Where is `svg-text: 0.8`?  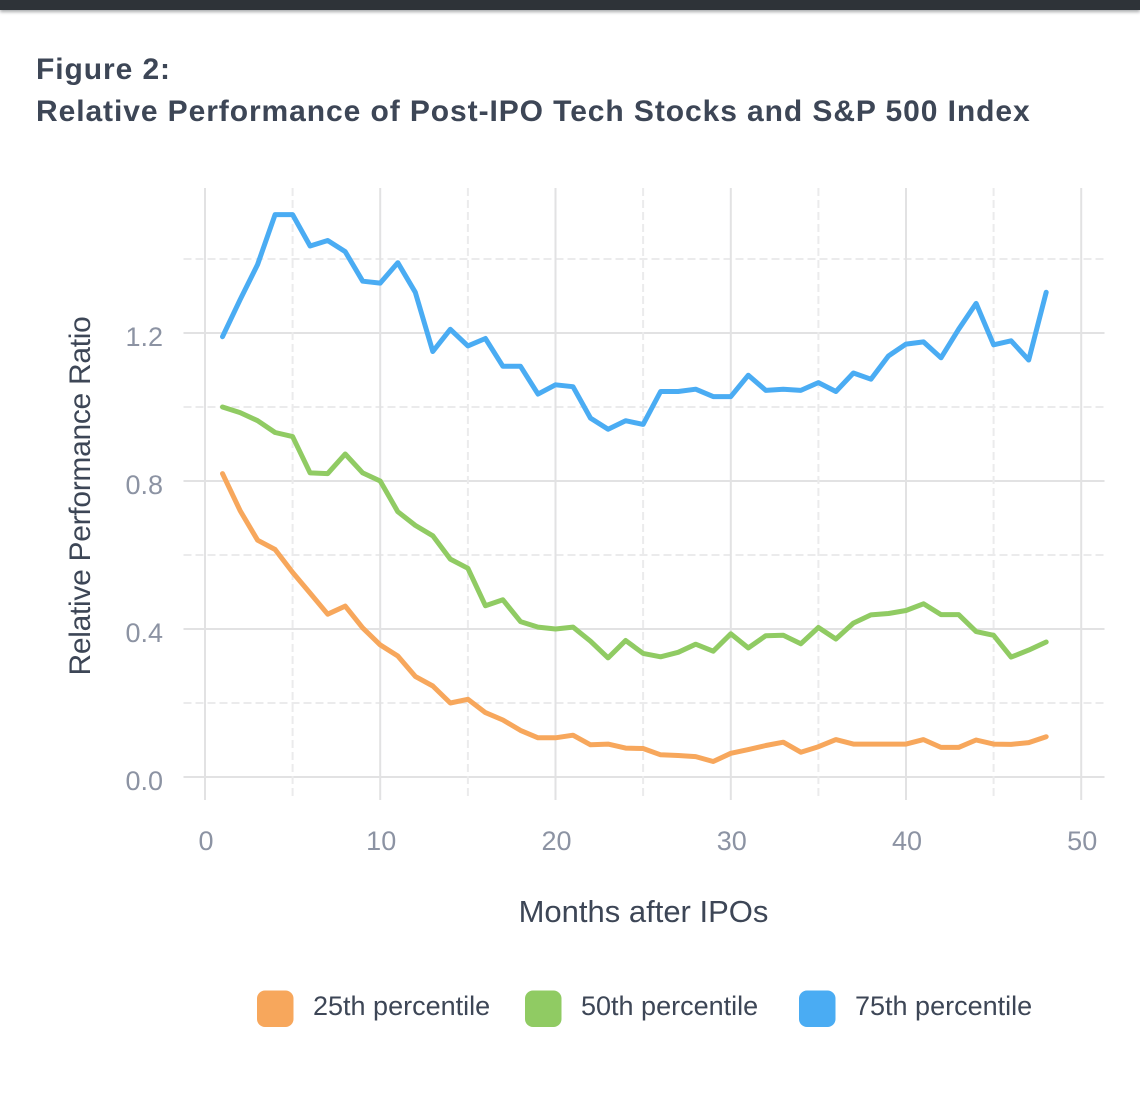
svg-text: 0.8 is located at coordinates (144, 485).